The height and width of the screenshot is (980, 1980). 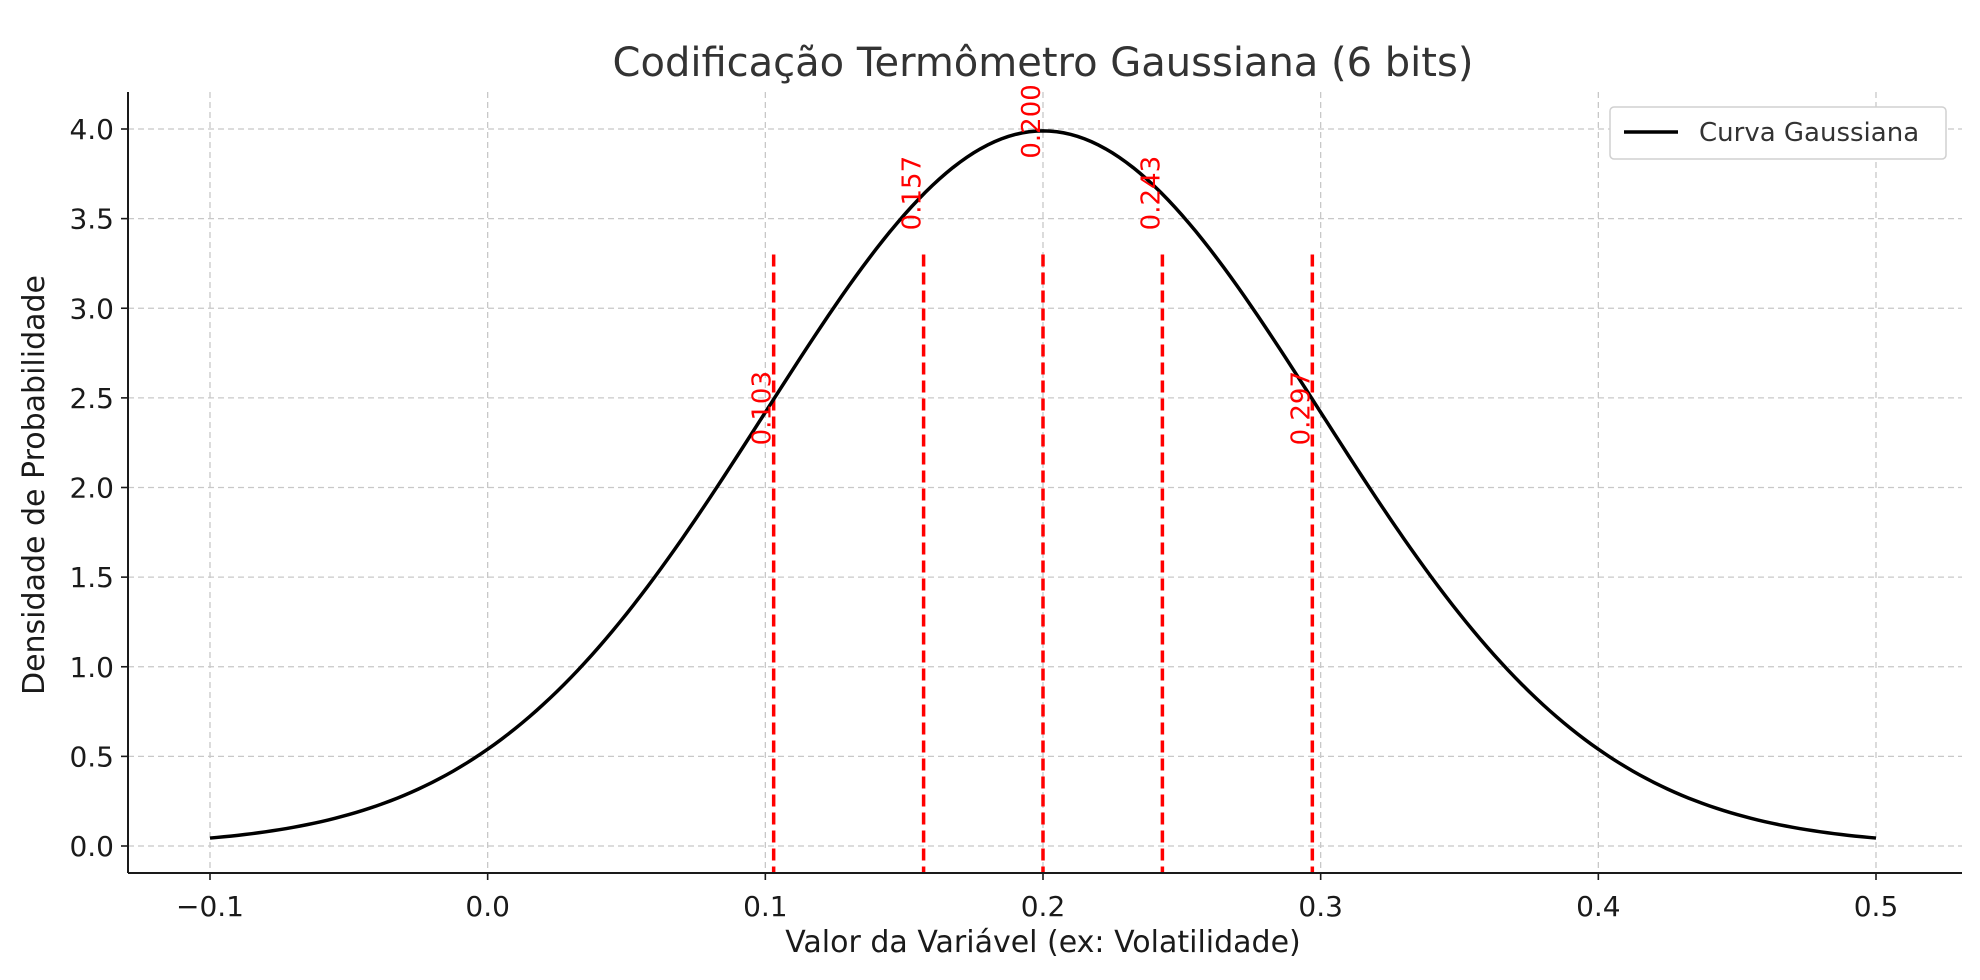 What do you see at coordinates (91, 398) in the screenshot?
I see `y-tick-label: 2.5` at bounding box center [91, 398].